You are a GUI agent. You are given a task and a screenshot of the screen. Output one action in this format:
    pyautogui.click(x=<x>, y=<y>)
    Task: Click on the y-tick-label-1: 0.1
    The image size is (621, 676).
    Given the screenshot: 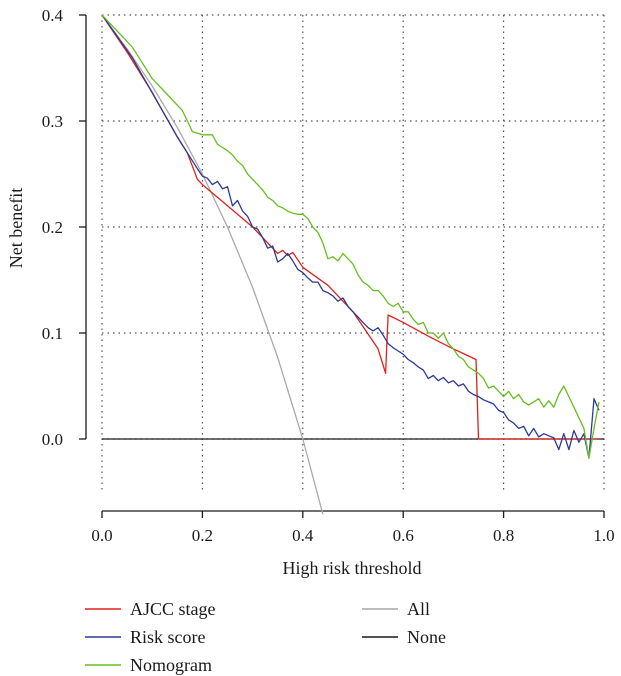 What is the action you would take?
    pyautogui.click(x=52, y=333)
    